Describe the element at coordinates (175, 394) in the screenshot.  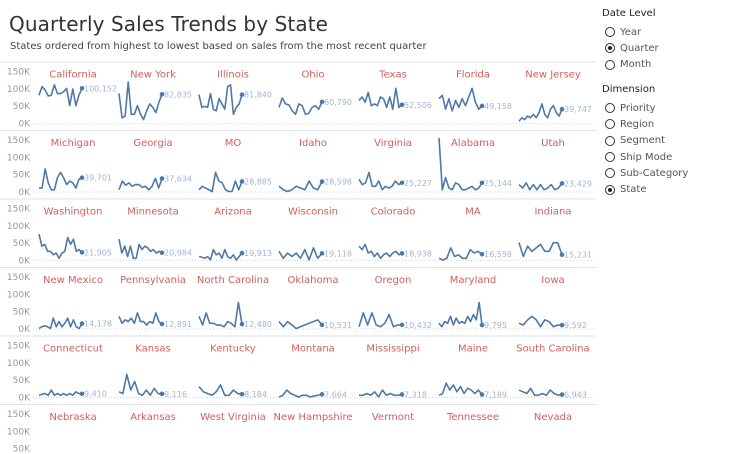
I see `last-quarter-value: 9,116` at that location.